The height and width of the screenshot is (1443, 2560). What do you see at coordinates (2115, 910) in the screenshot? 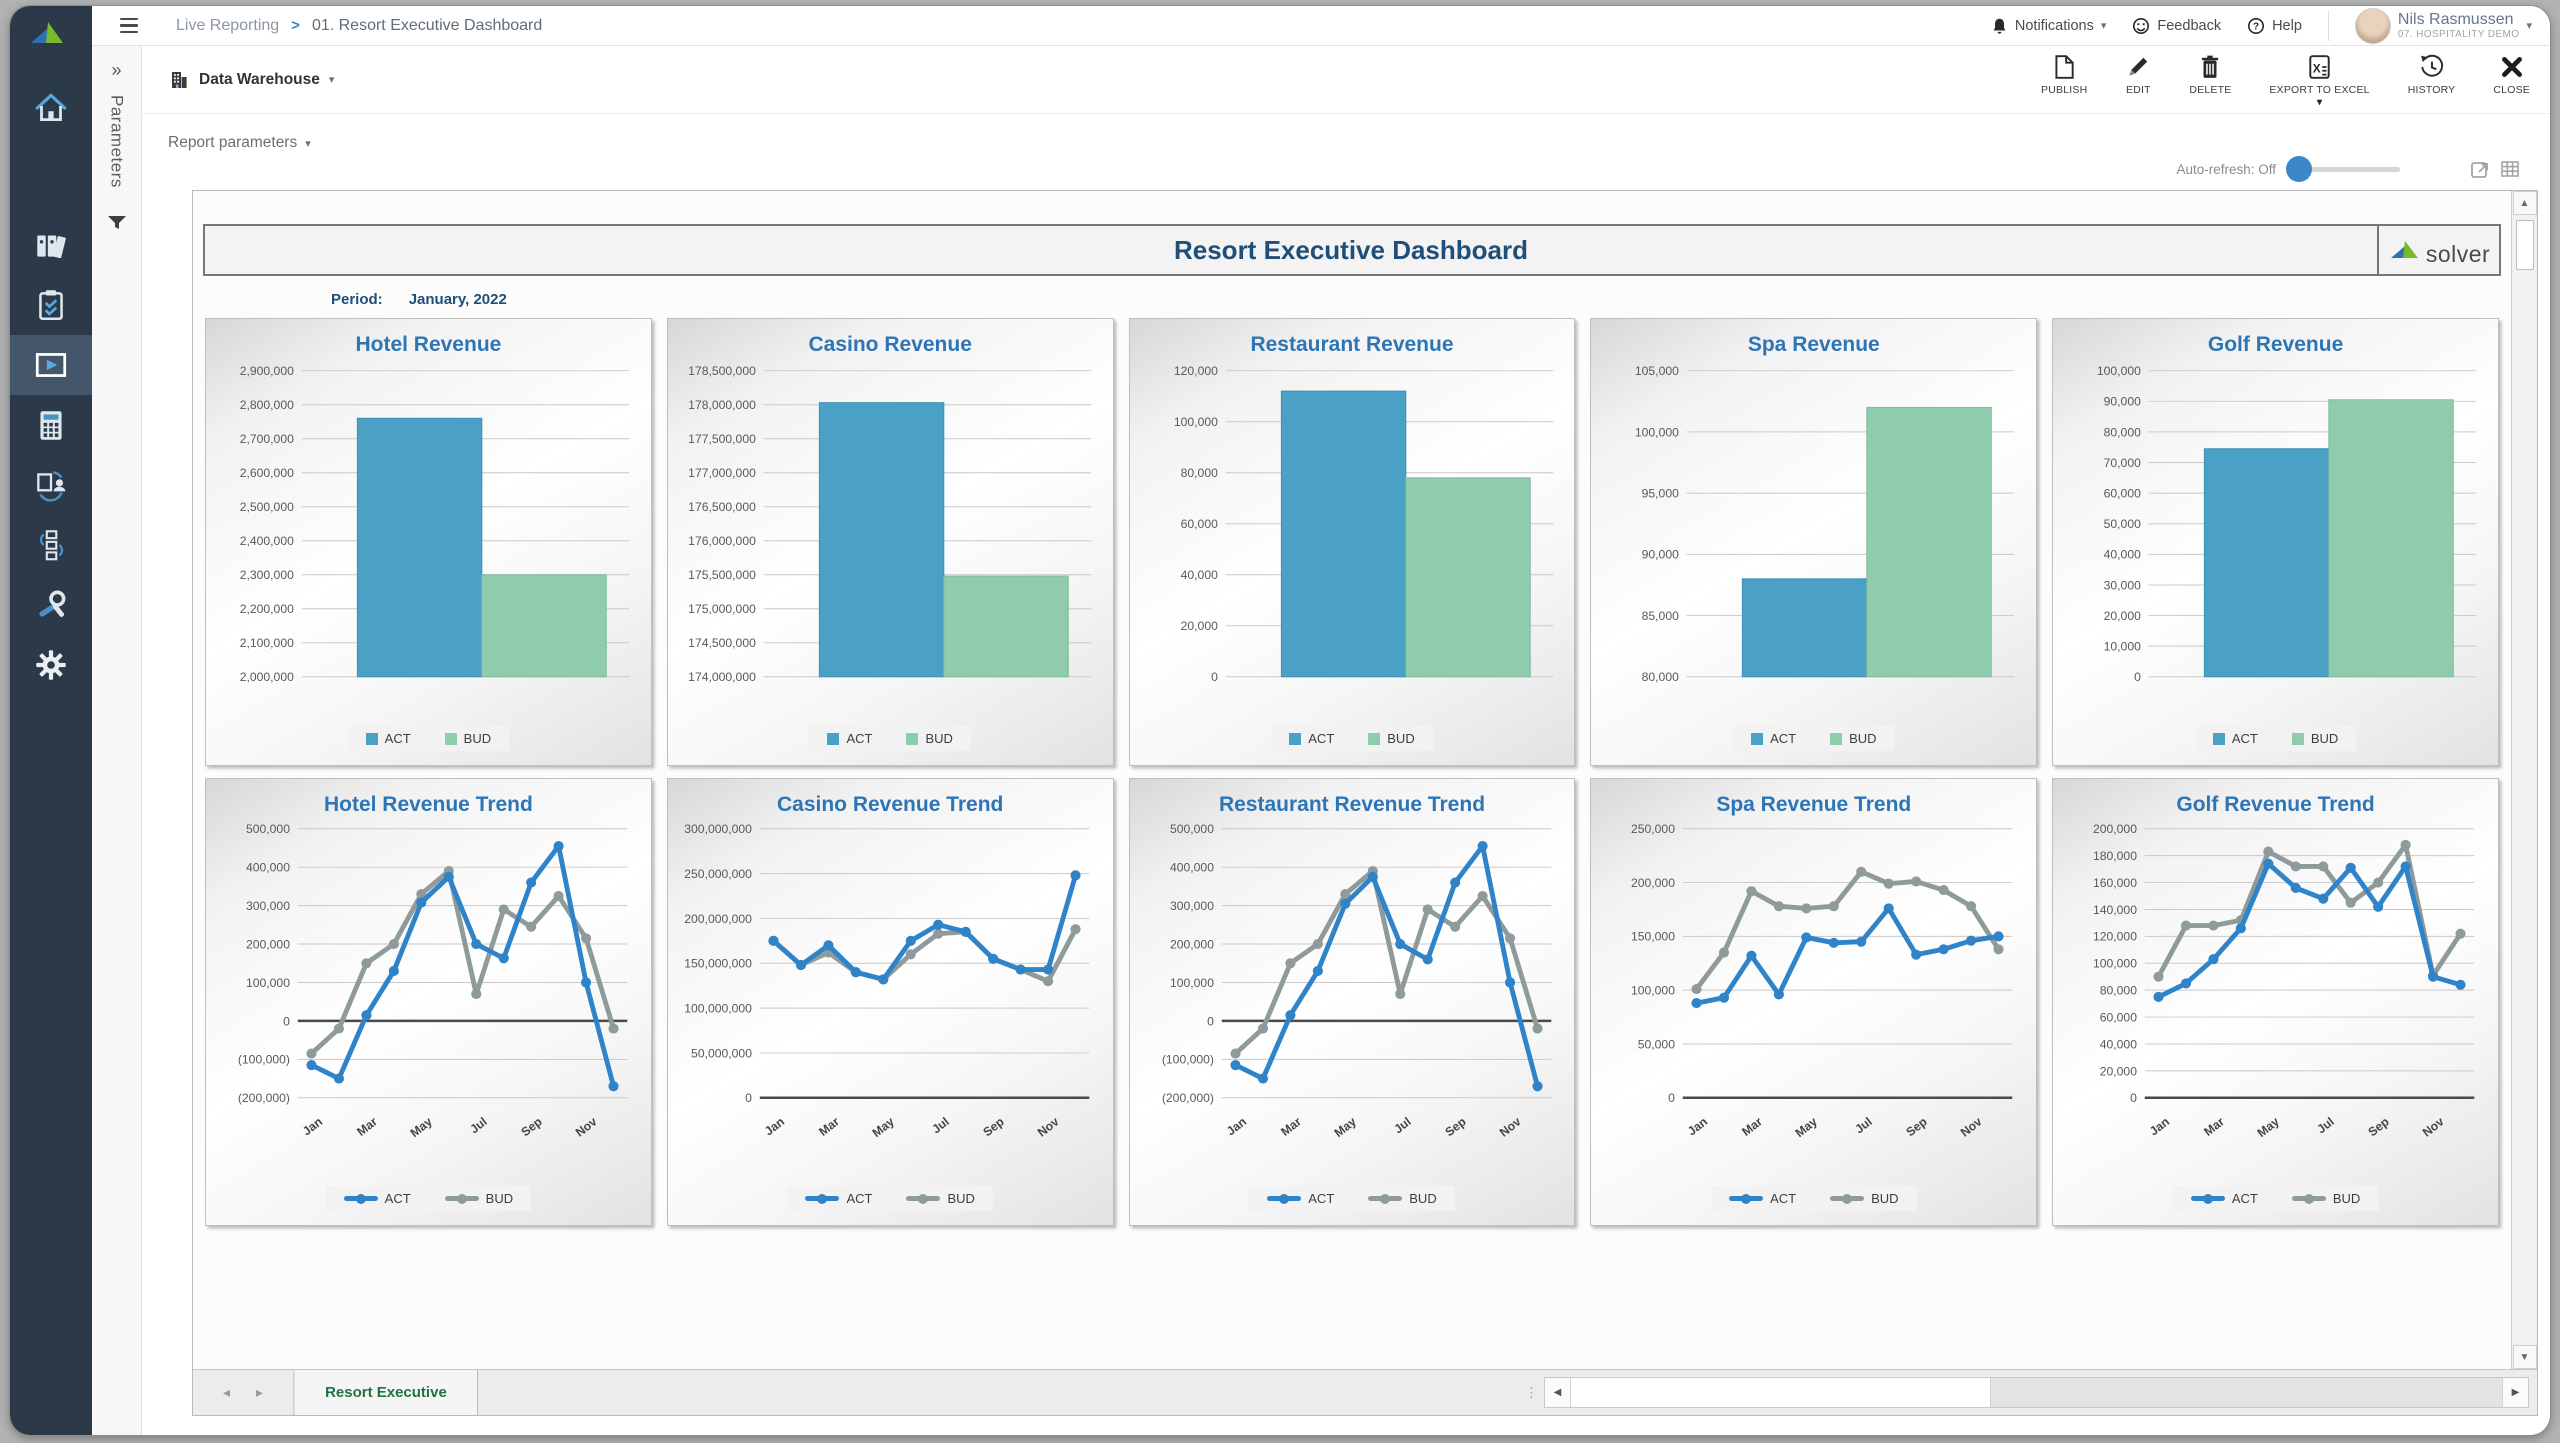
I see `svg-text: 140,000` at bounding box center [2115, 910].